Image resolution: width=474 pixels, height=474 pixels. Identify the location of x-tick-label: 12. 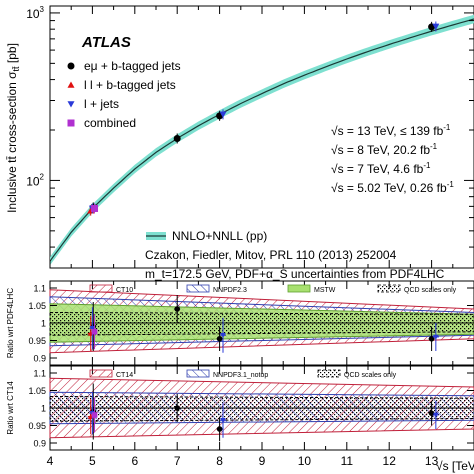
(390, 461).